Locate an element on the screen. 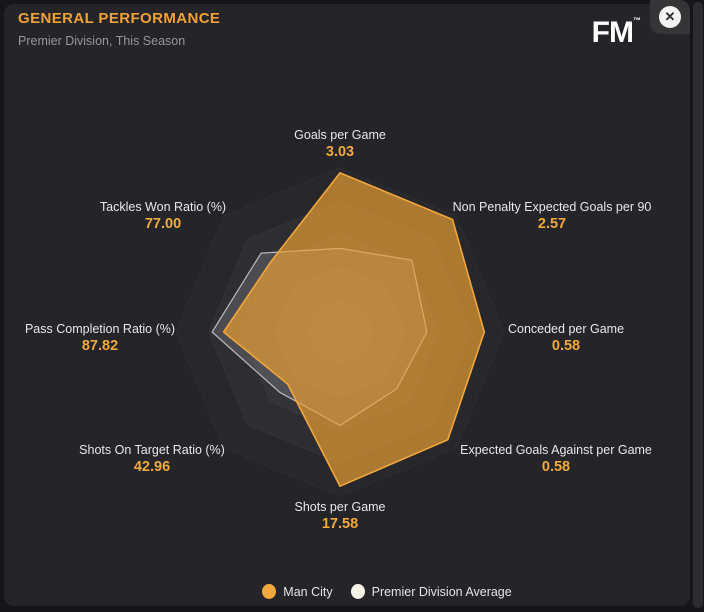  page-title: GENERAL PERFORMANCE is located at coordinates (119, 18).